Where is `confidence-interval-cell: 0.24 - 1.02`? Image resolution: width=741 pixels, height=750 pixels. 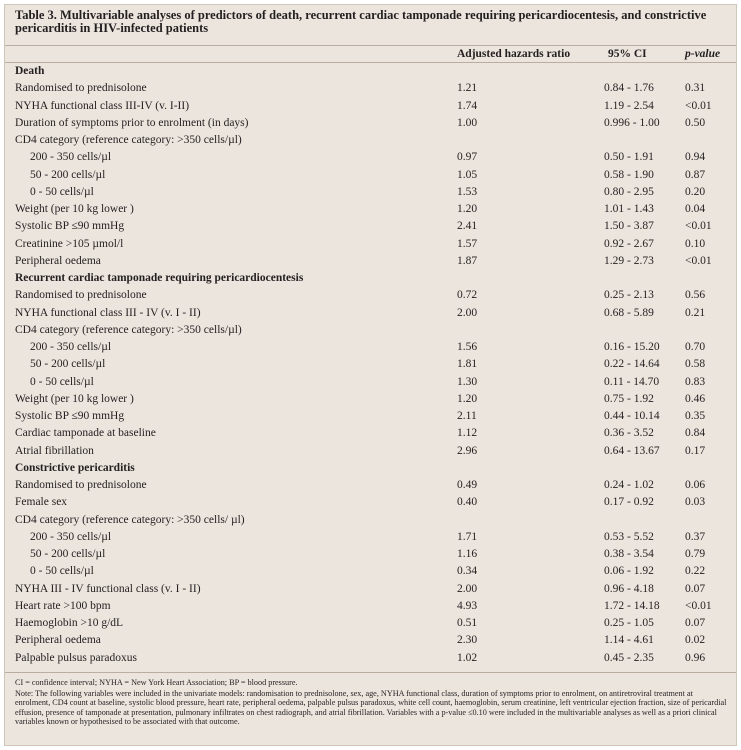 confidence-interval-cell: 0.24 - 1.02 is located at coordinates (629, 485).